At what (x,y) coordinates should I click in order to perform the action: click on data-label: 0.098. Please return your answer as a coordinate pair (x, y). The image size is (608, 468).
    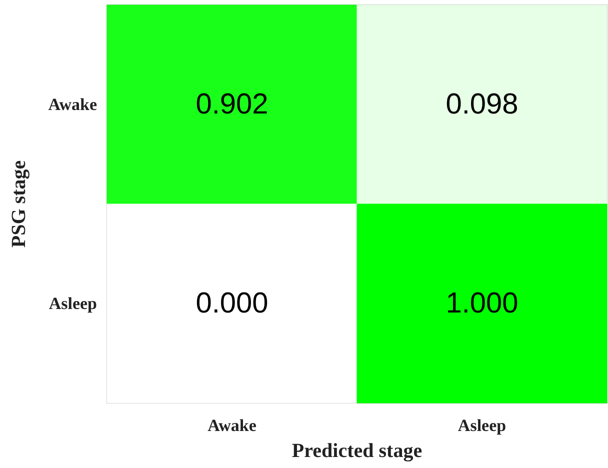
    Looking at the image, I should click on (482, 104).